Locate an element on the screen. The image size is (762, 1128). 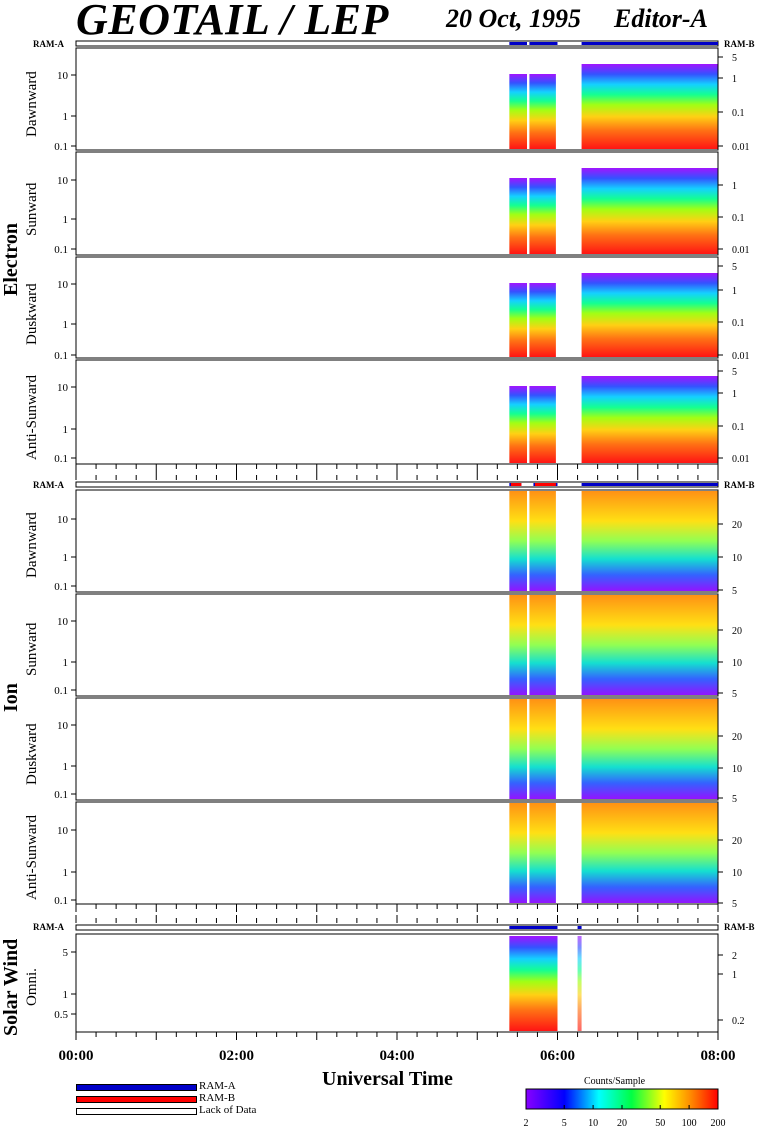
plot-date: 20 Oct, 1995 is located at coordinates (514, 18).